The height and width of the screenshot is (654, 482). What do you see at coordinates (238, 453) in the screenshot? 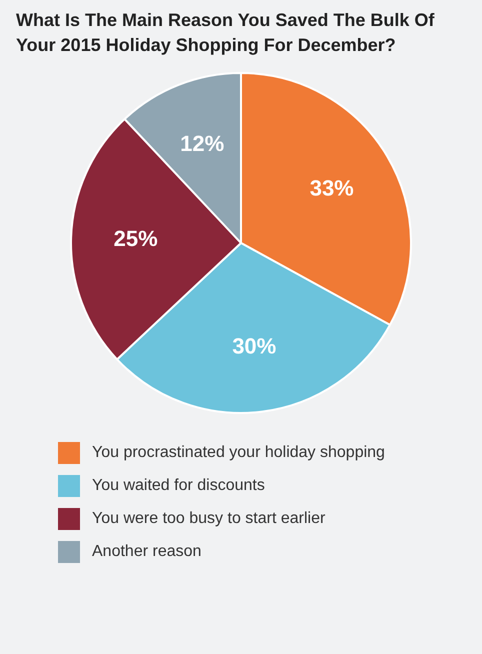
I see `legend-label: You procrastinated your holiday shopping` at bounding box center [238, 453].